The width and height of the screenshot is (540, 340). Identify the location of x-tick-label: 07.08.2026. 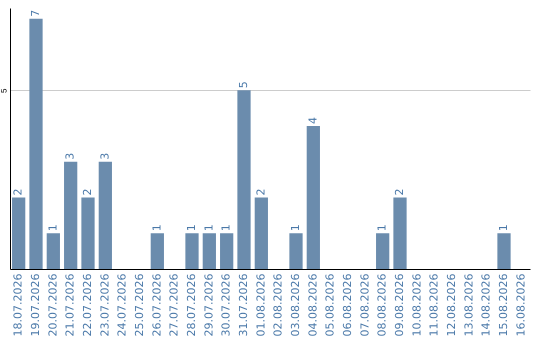
(365, 305).